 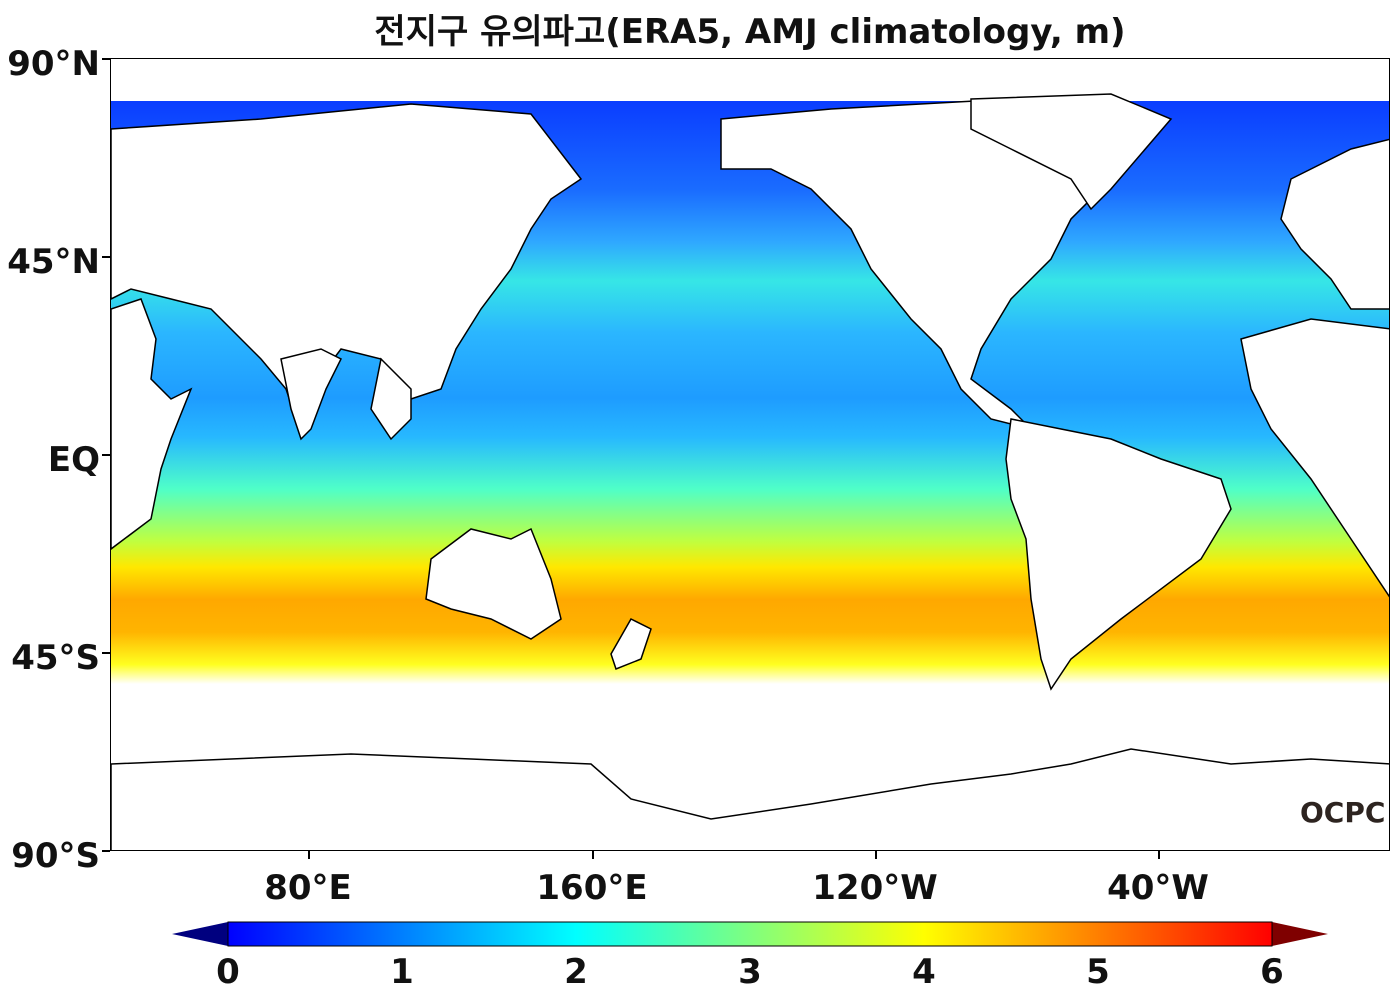 What do you see at coordinates (308, 888) in the screenshot?
I see `lon-label-80e: 80°E` at bounding box center [308, 888].